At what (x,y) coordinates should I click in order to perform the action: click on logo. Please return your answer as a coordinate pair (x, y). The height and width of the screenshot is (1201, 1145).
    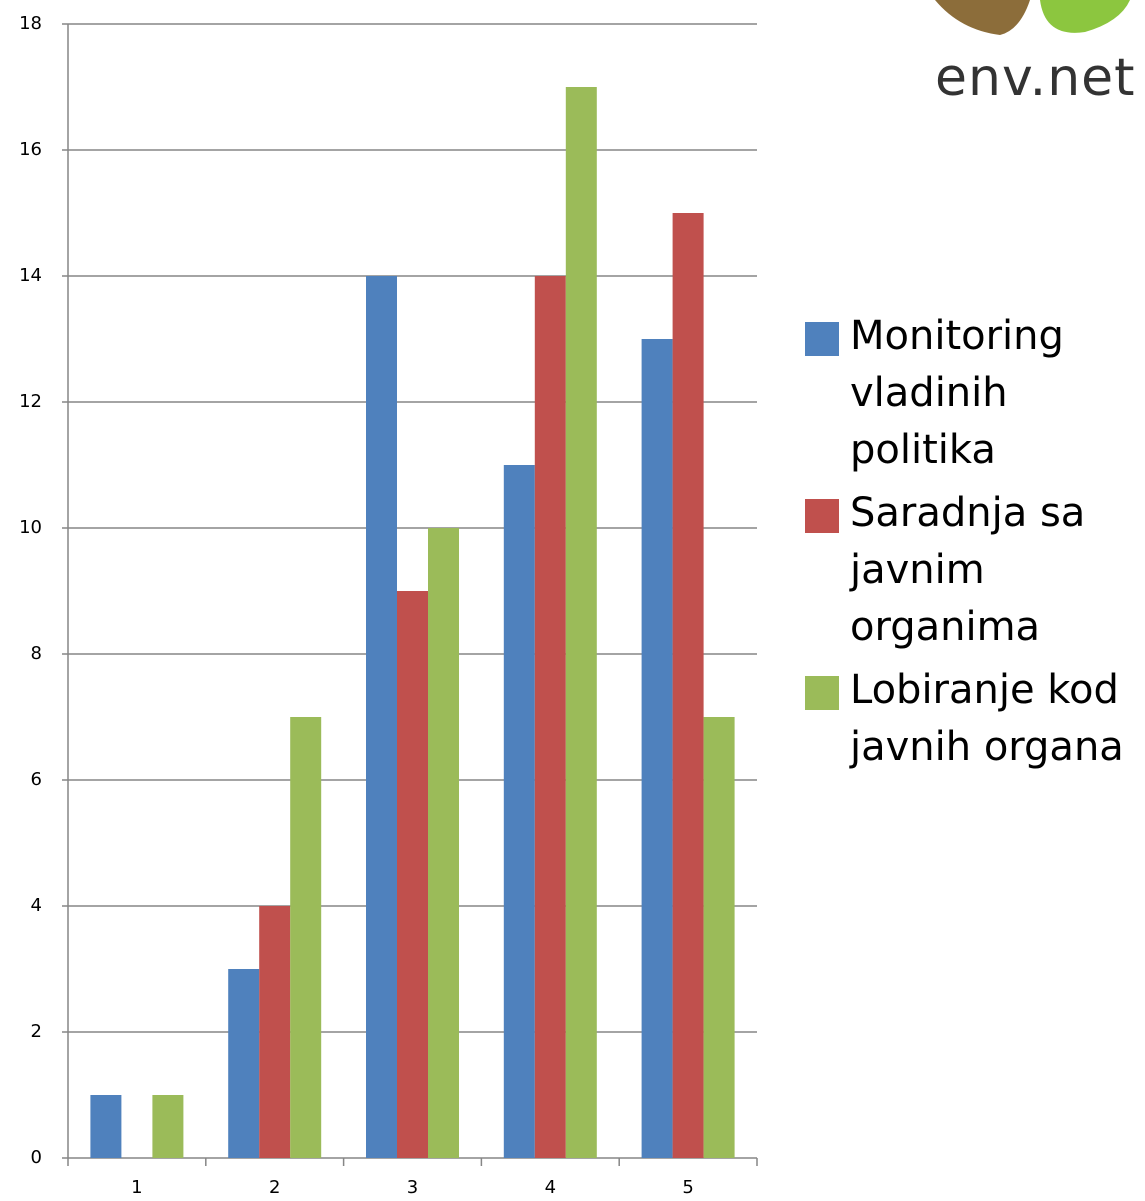
    Looking at the image, I should click on (1032, 17).